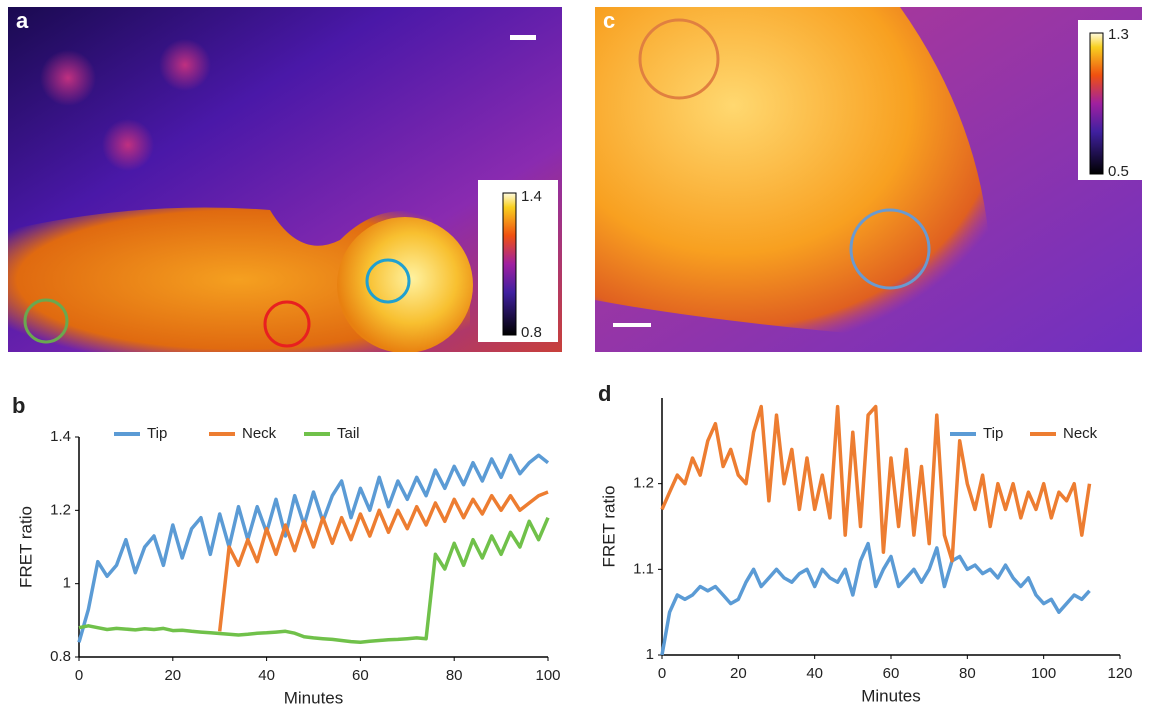  What do you see at coordinates (609, 20) in the screenshot?
I see `panel-label: c` at bounding box center [609, 20].